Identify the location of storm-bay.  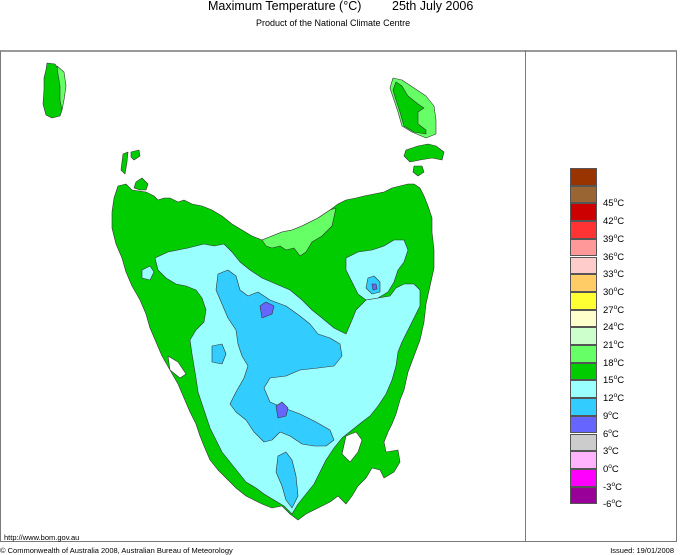
(352, 447).